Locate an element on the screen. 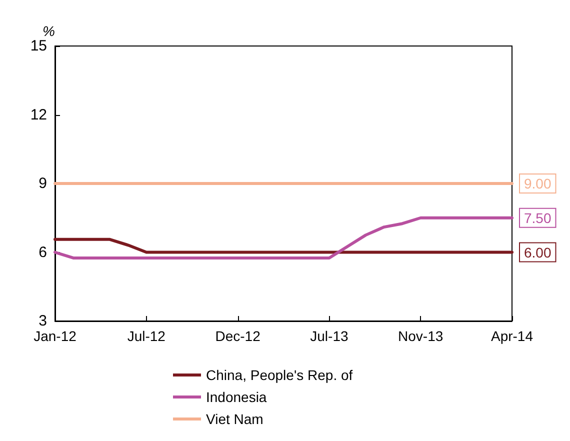 Image resolution: width=570 pixels, height=441 pixels. x-tick-label: Jul-12 is located at coordinates (146, 336).